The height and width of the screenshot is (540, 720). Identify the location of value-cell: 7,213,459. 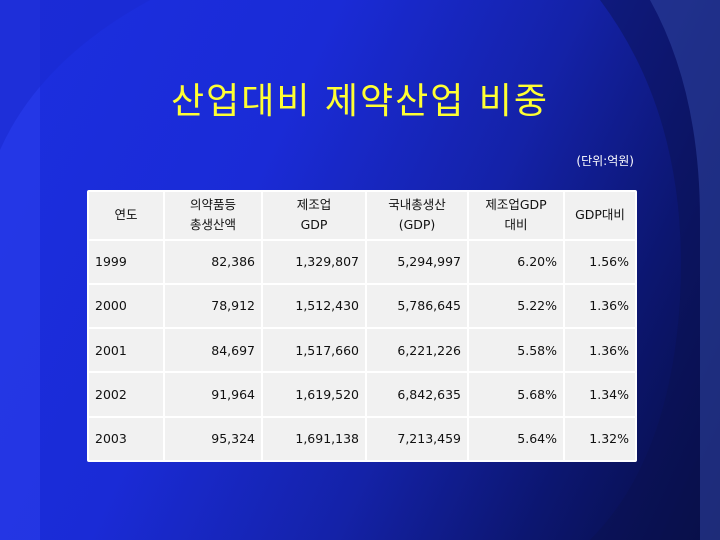
(417, 438).